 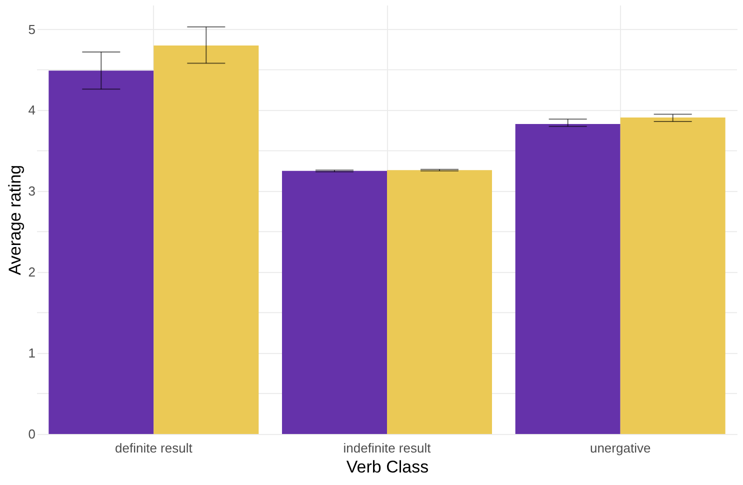 What do you see at coordinates (387, 448) in the screenshot?
I see `x-tick-label: indefinite result` at bounding box center [387, 448].